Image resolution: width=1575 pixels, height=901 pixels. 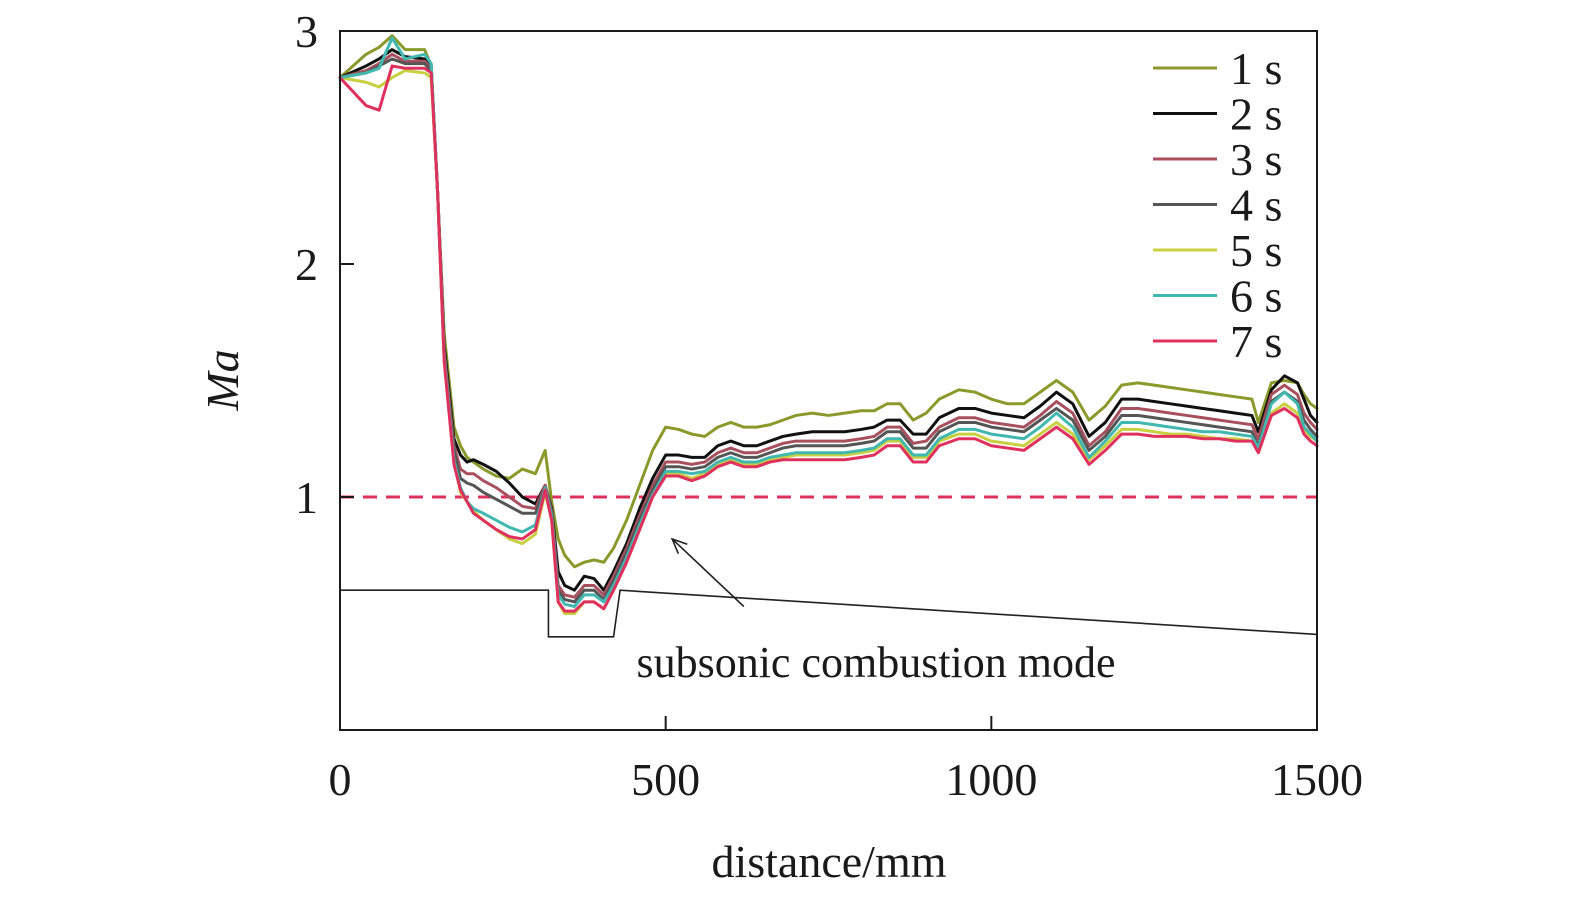 I want to click on legend-label: 2 s, so click(x=1256, y=114).